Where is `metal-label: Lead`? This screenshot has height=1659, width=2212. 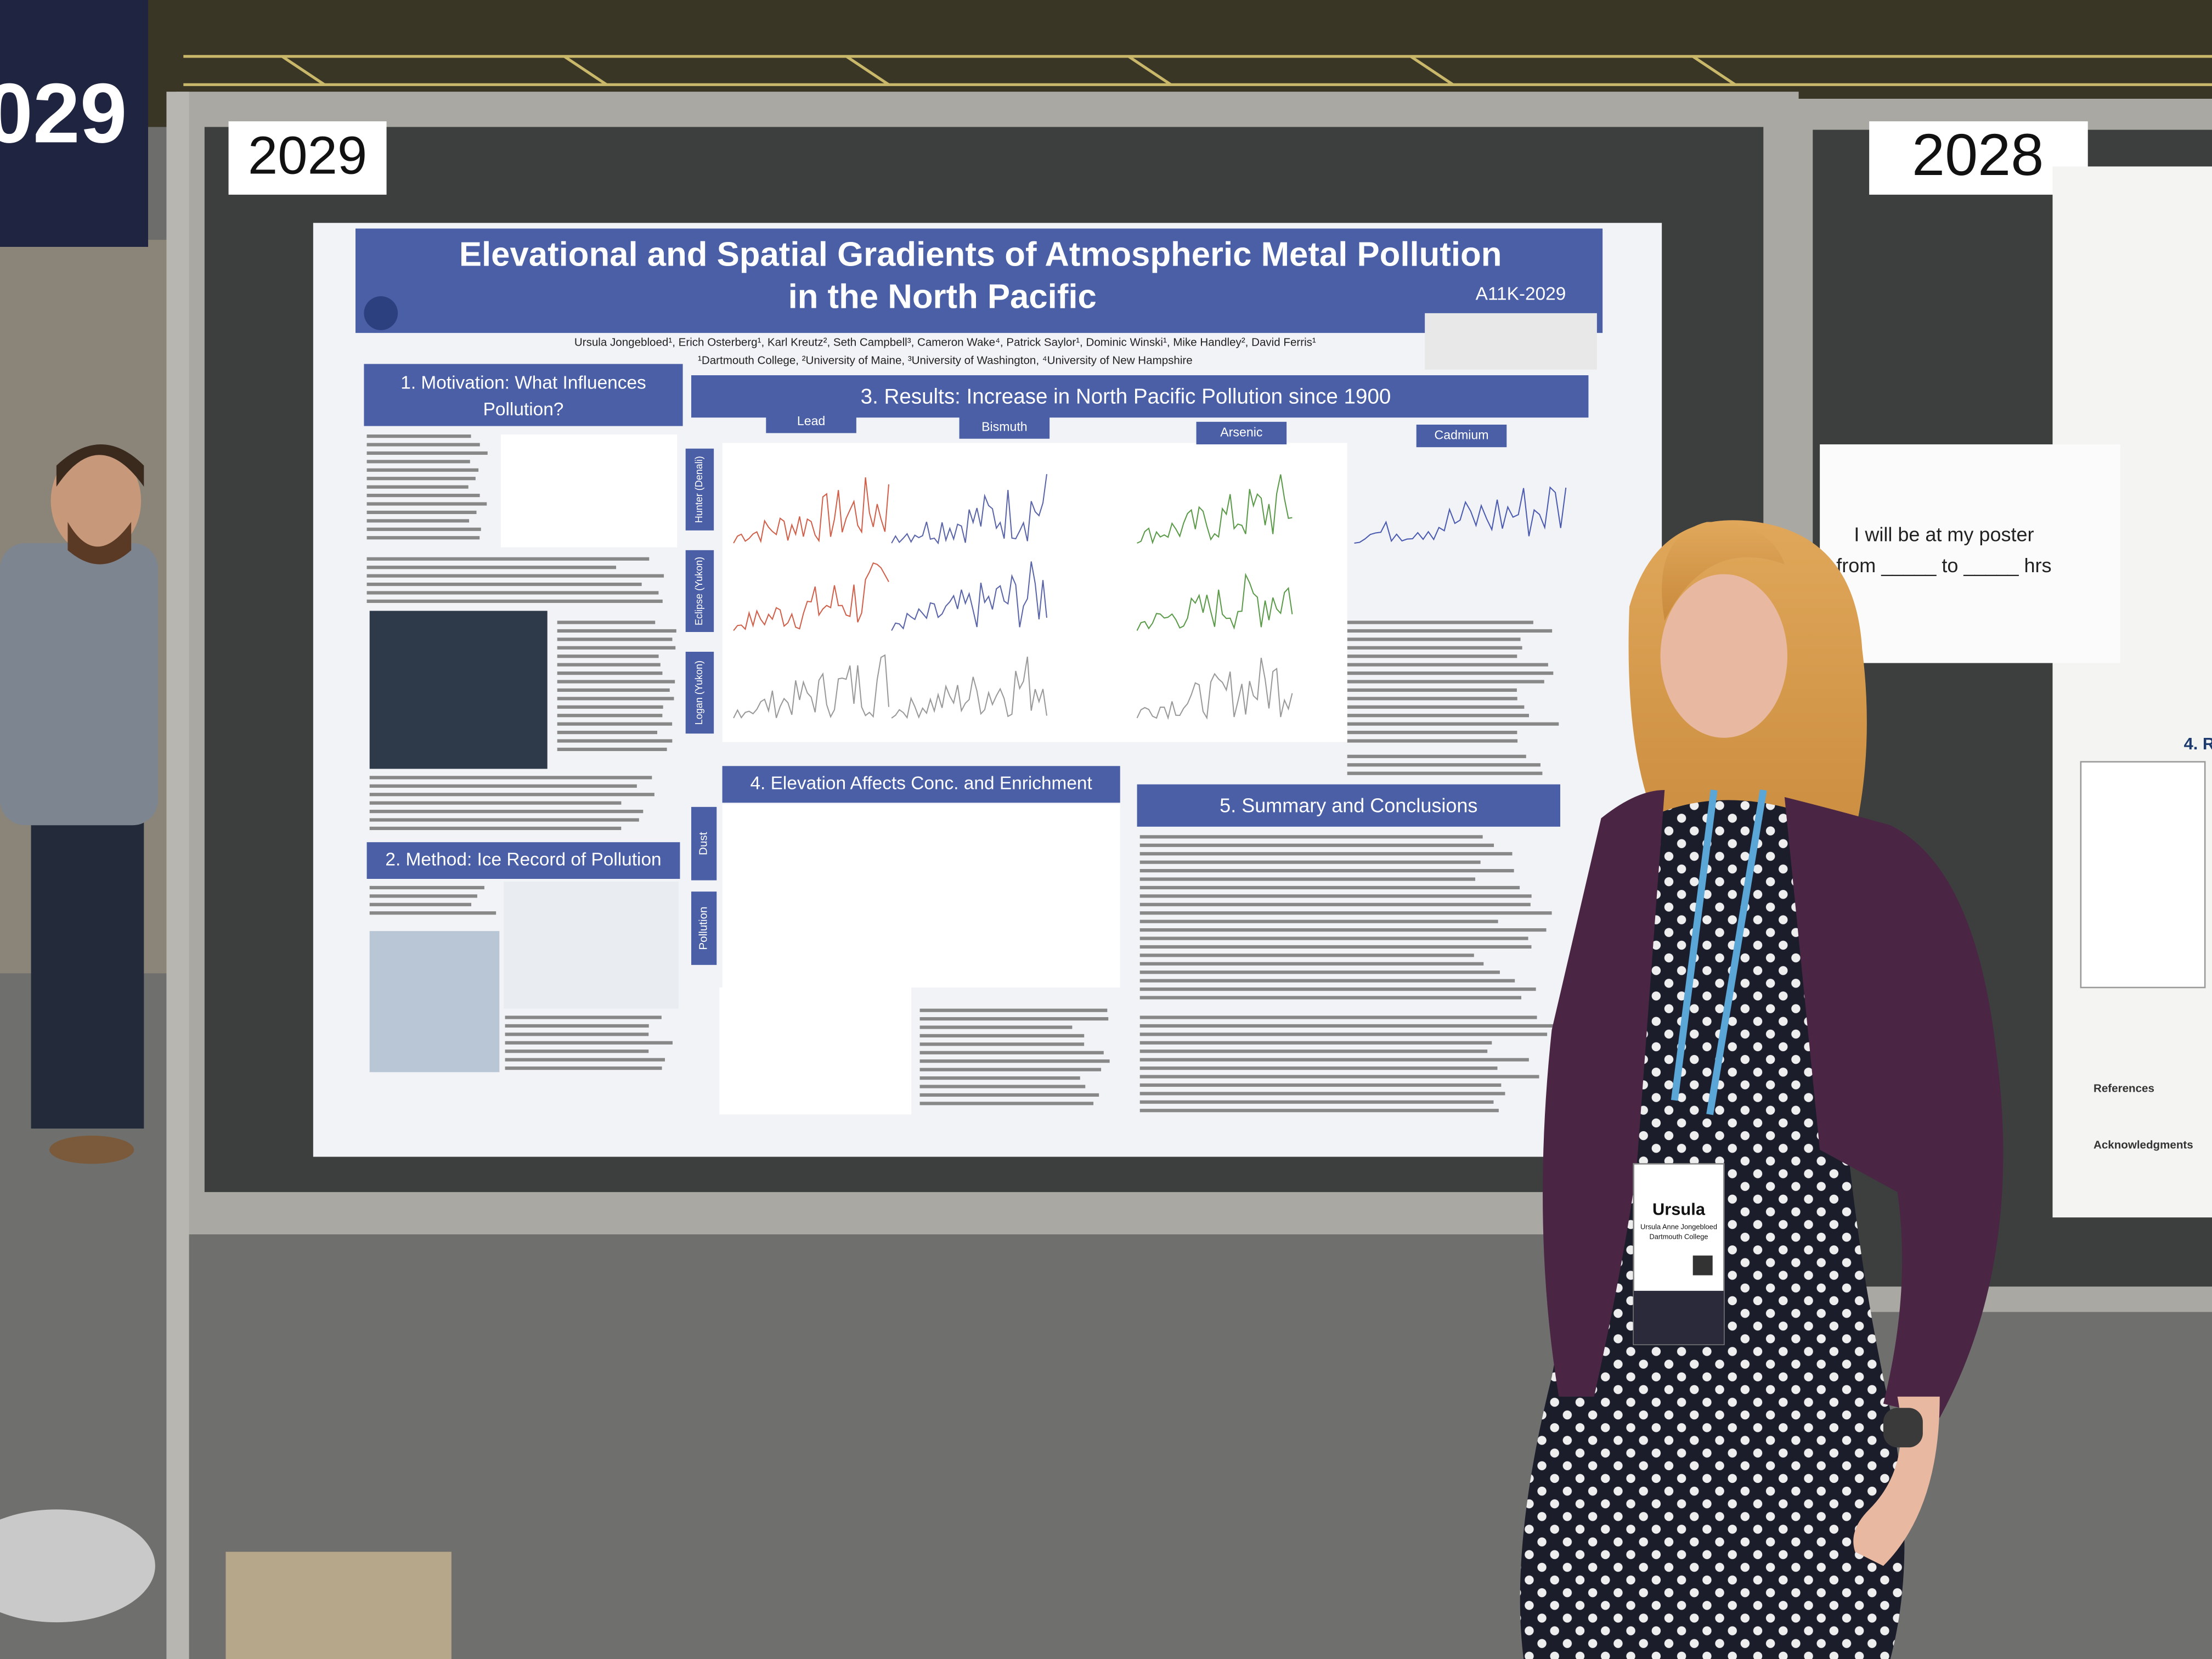 metal-label: Lead is located at coordinates (811, 421).